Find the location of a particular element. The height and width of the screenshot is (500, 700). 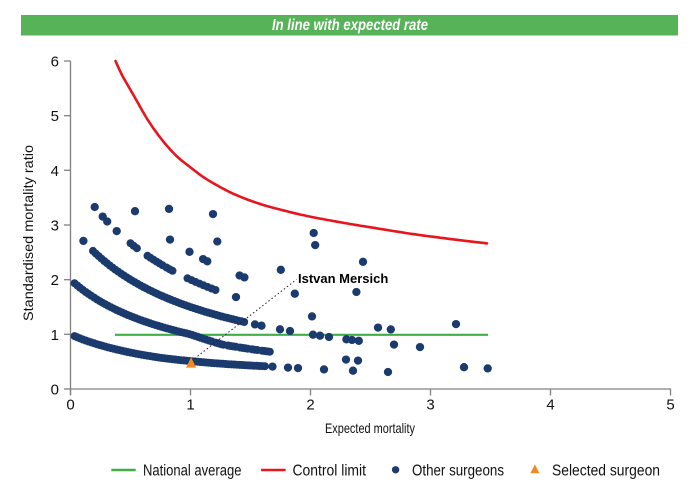

svg-text: Standardised mortality ratio is located at coordinates (28, 233).